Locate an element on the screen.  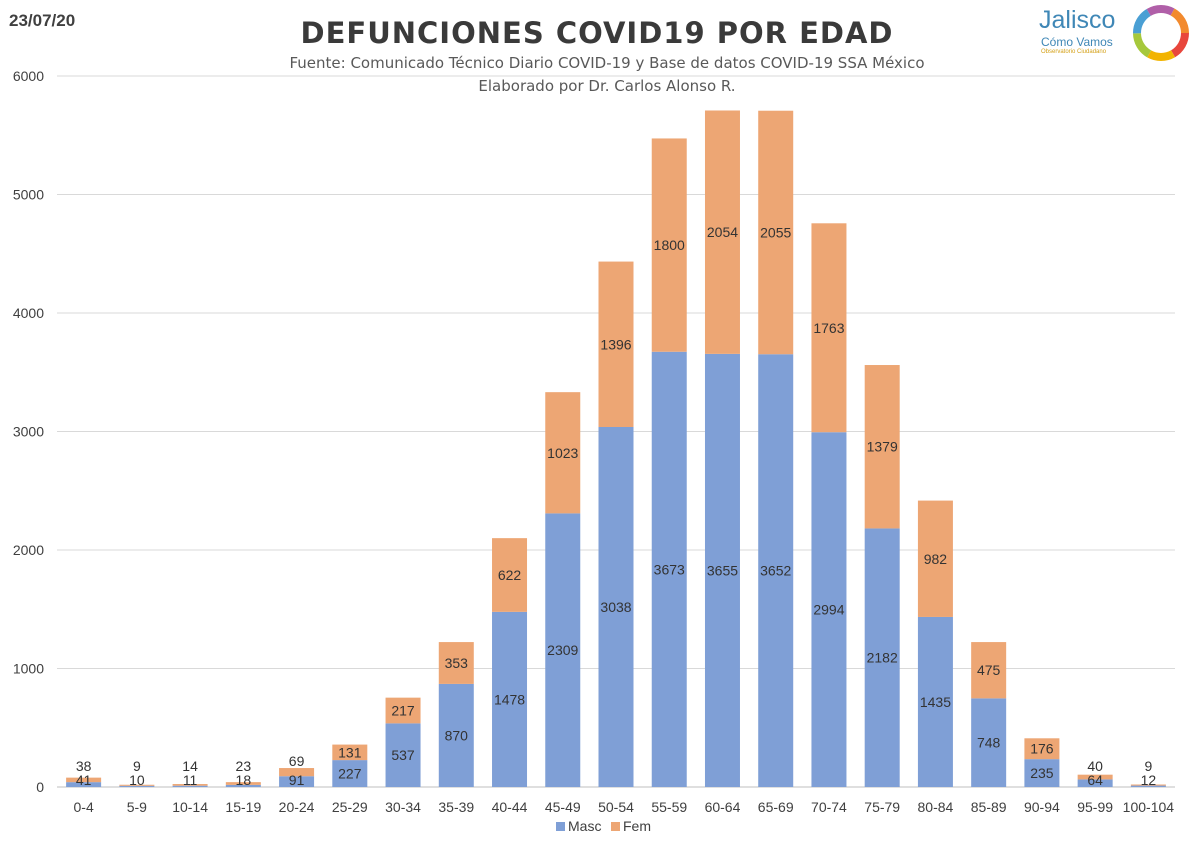
data-label-fem: 1379 is located at coordinates (882, 447).